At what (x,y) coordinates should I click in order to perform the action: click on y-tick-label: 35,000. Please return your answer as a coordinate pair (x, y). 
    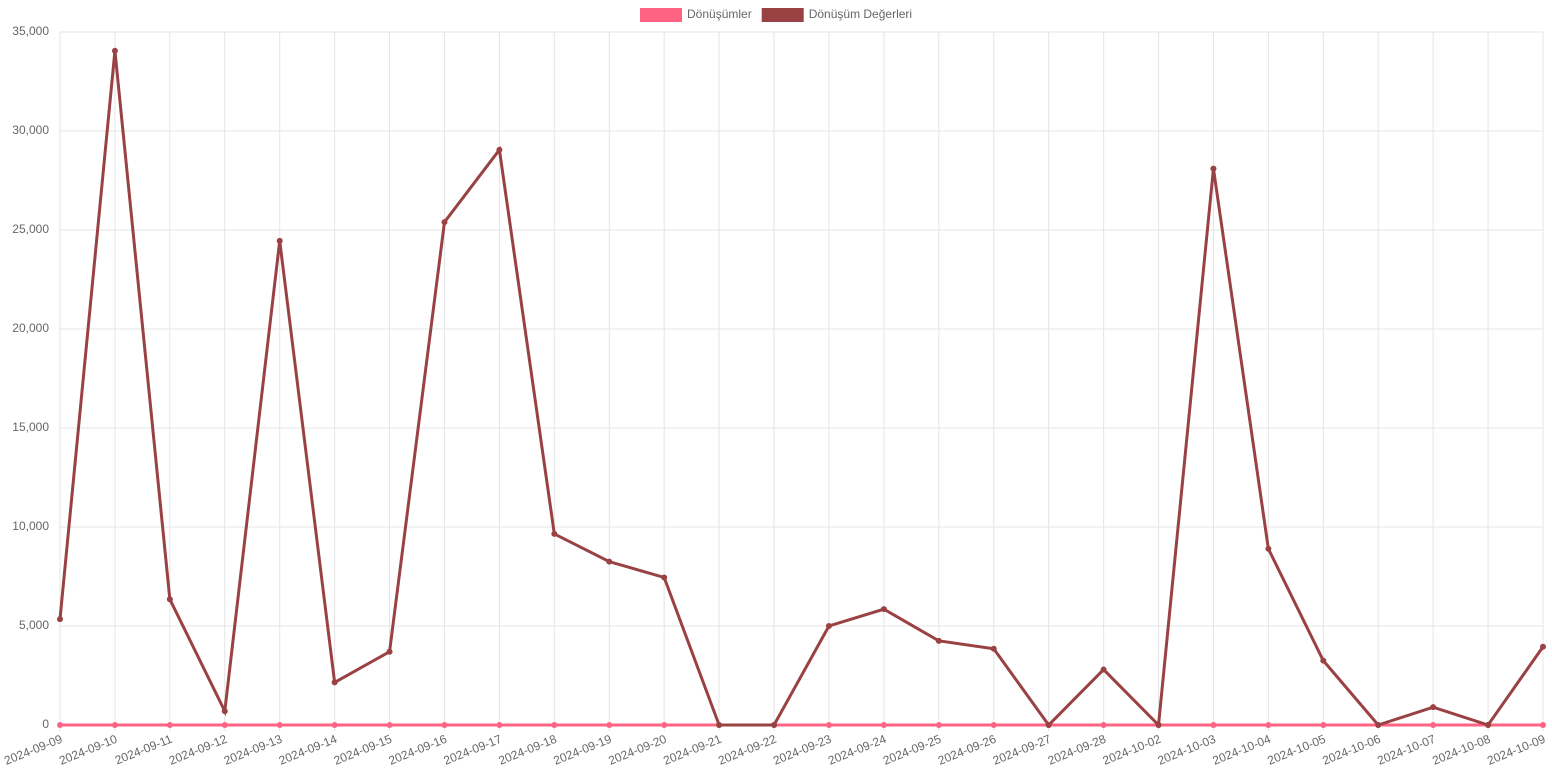
    Looking at the image, I should click on (30, 31).